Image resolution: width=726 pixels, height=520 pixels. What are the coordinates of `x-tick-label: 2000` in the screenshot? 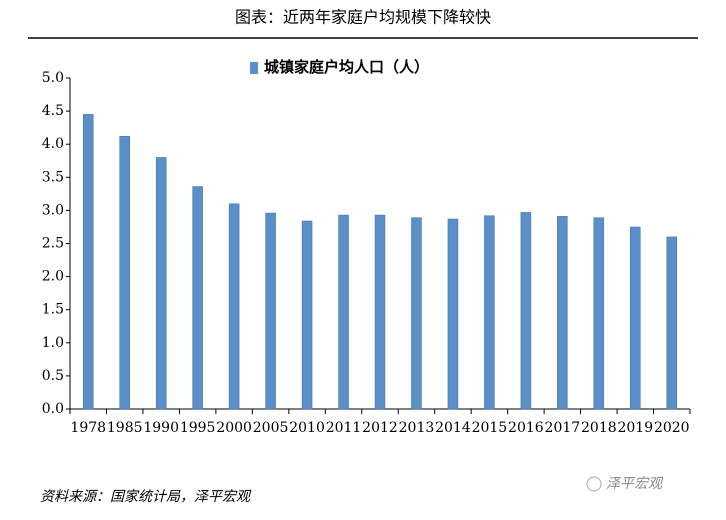 It's located at (234, 428).